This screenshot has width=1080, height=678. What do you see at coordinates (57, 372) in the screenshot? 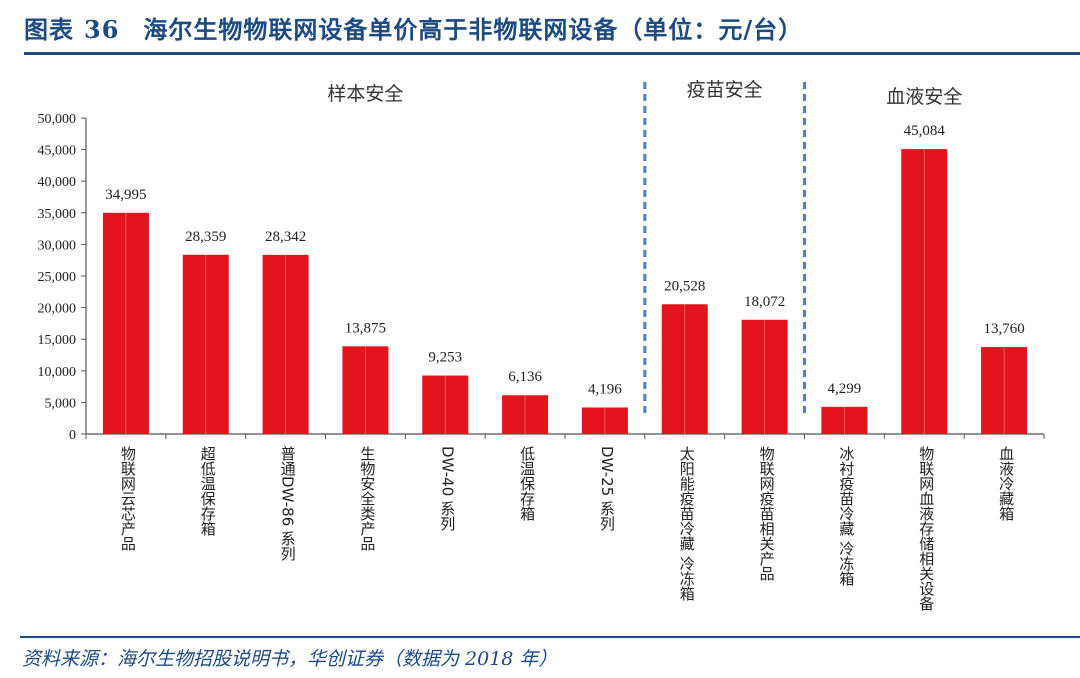
I see `y-tick-label: 10,000` at bounding box center [57, 372].